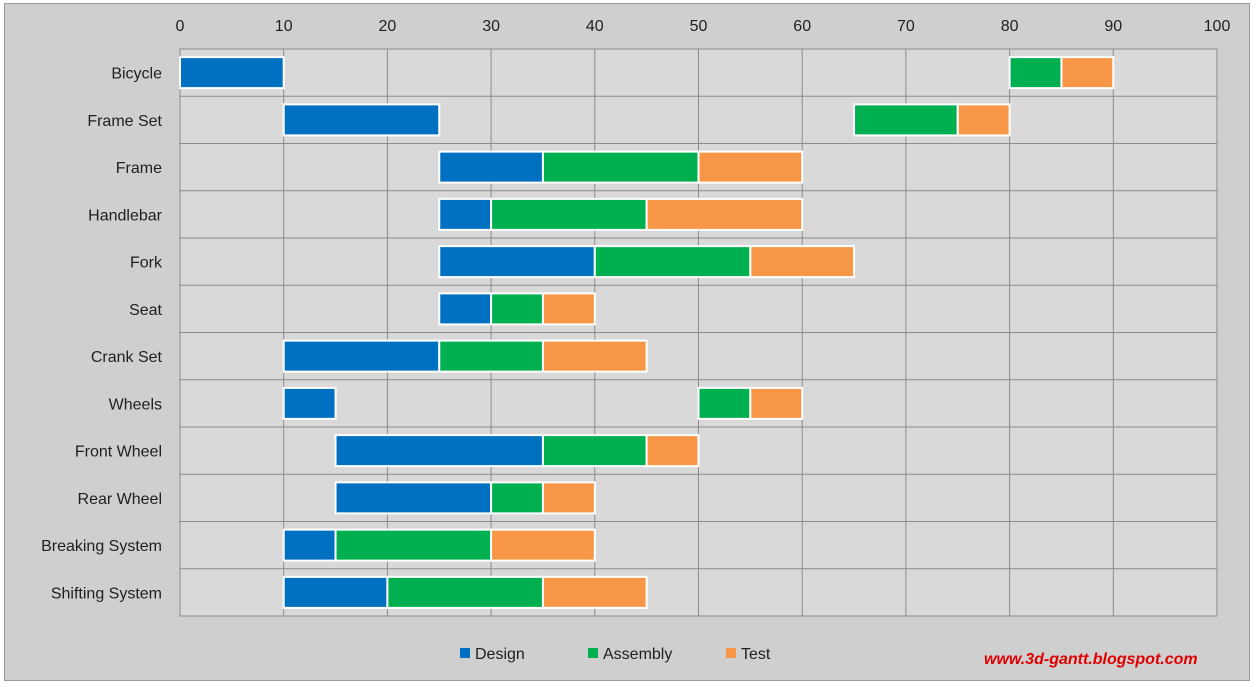  What do you see at coordinates (101, 546) in the screenshot?
I see `category-label: Breaking System` at bounding box center [101, 546].